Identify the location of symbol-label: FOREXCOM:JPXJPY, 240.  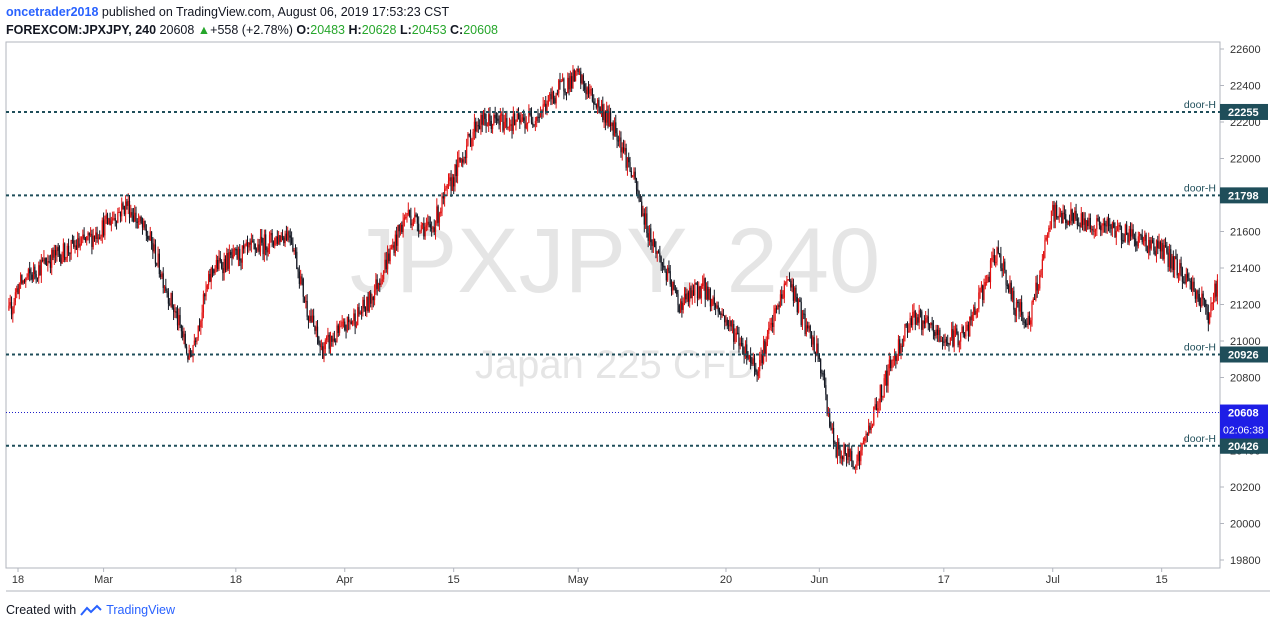
(81, 30).